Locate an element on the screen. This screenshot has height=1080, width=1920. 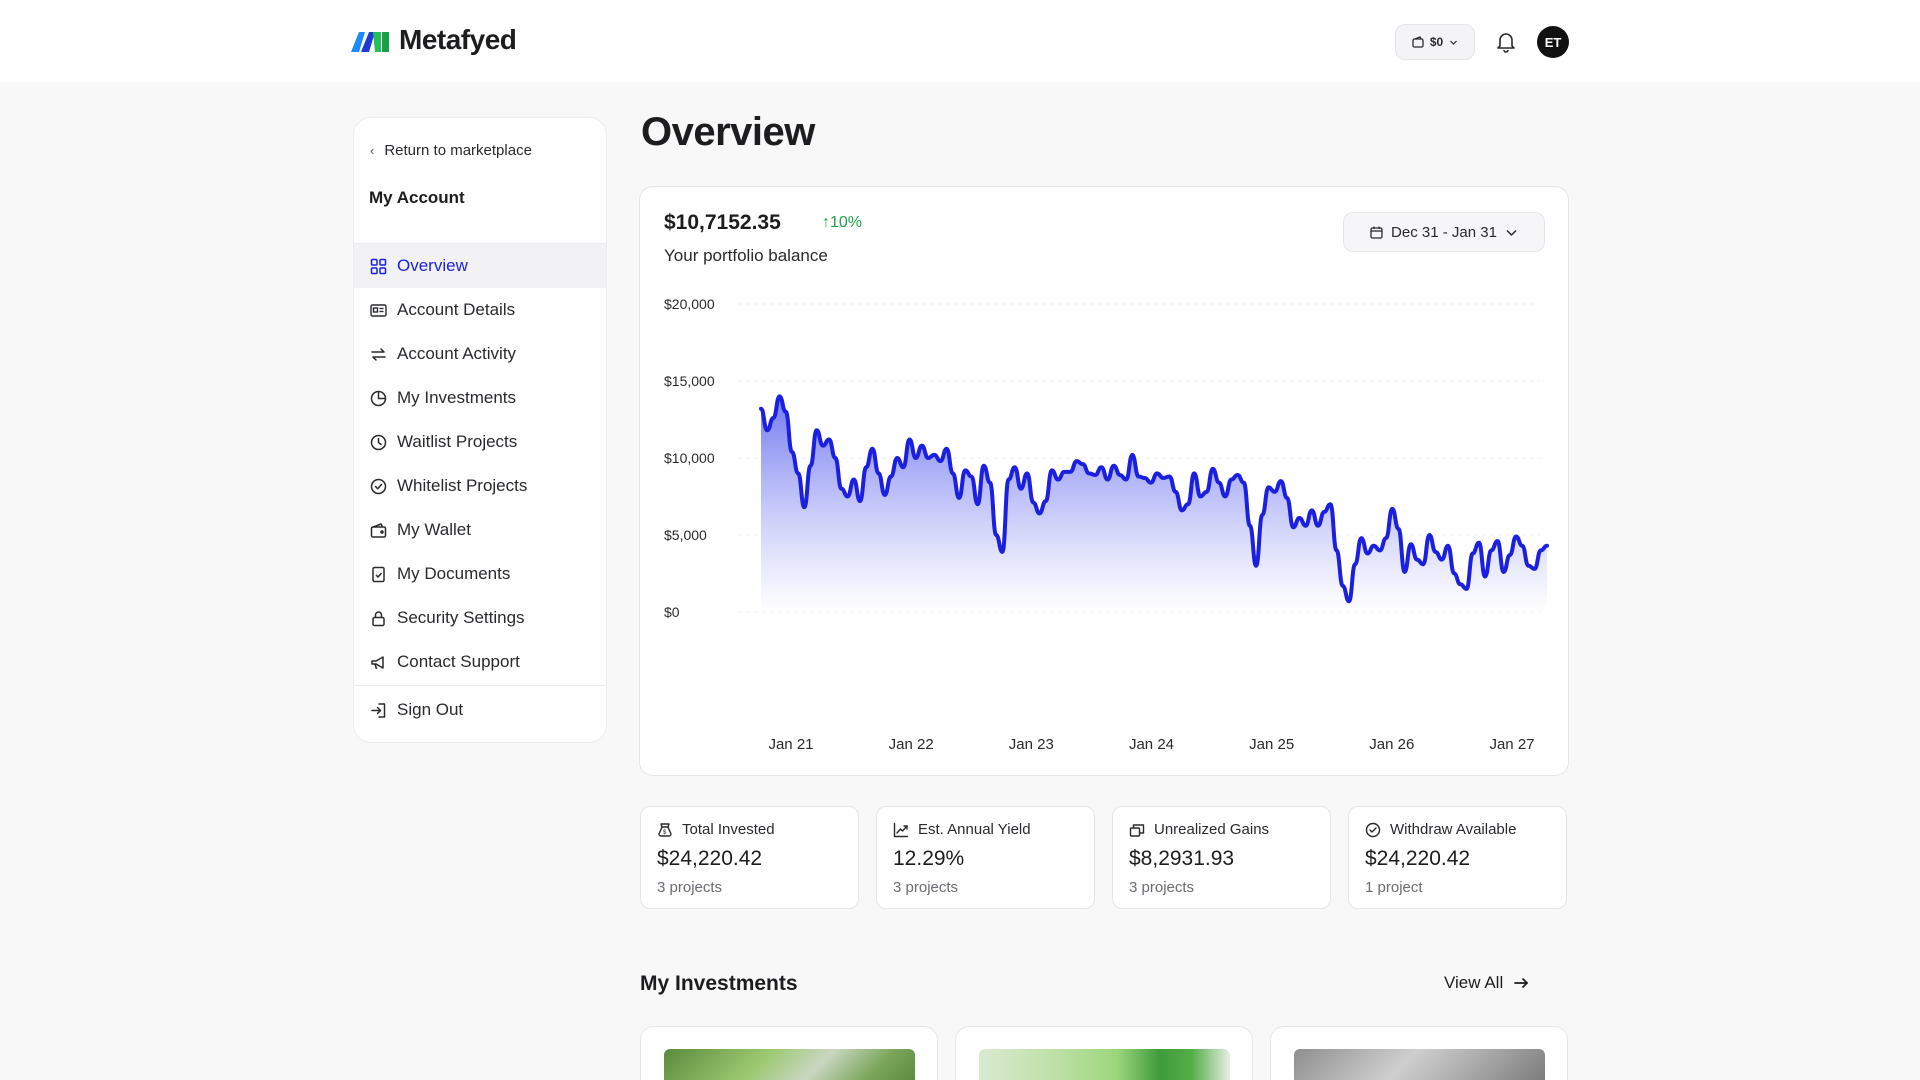
calendar-icon is located at coordinates (1376, 232).